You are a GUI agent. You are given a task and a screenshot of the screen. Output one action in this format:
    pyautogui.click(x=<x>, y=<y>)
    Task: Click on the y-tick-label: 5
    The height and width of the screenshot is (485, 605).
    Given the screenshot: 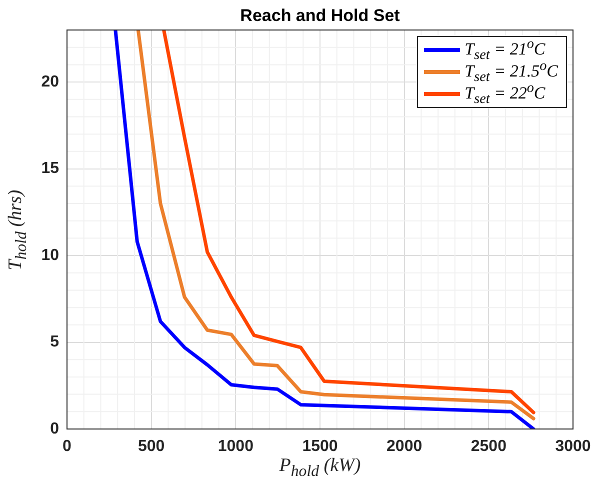 What is the action you would take?
    pyautogui.click(x=55, y=342)
    